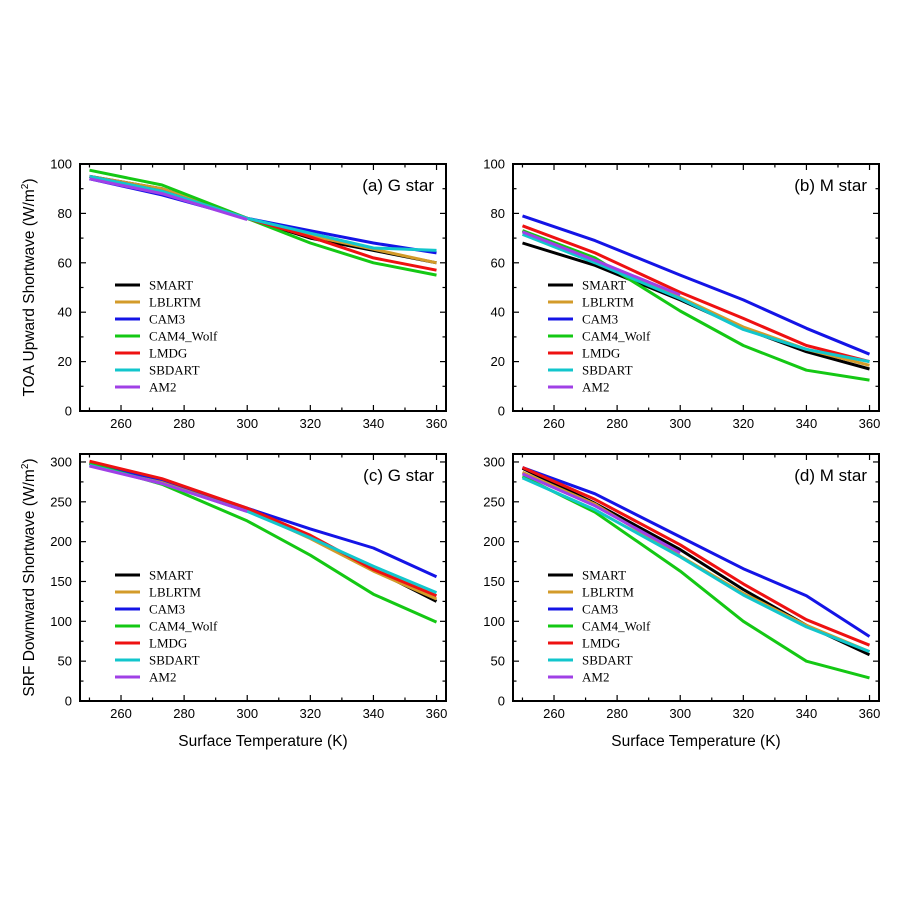  Describe the element at coordinates (398, 475) in the screenshot. I see `panel-title: (c) G star` at that location.